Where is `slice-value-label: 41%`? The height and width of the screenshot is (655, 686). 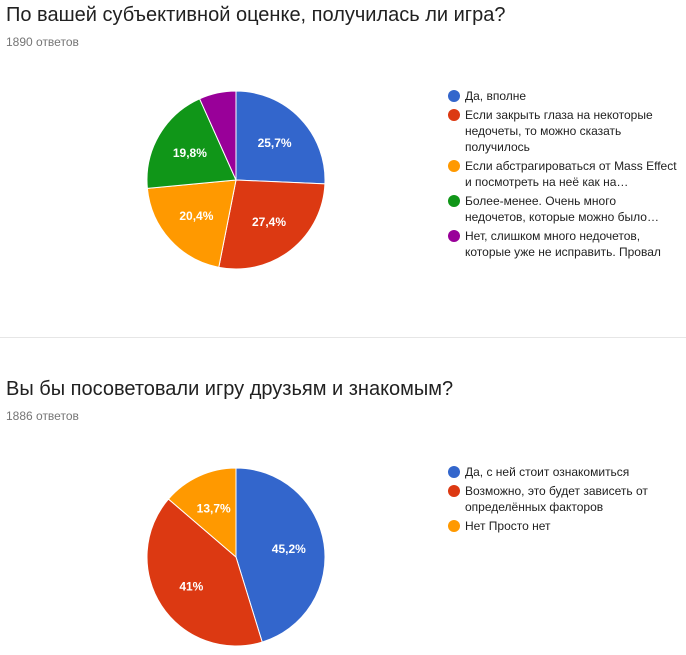 slice-value-label: 41% is located at coordinates (191, 586).